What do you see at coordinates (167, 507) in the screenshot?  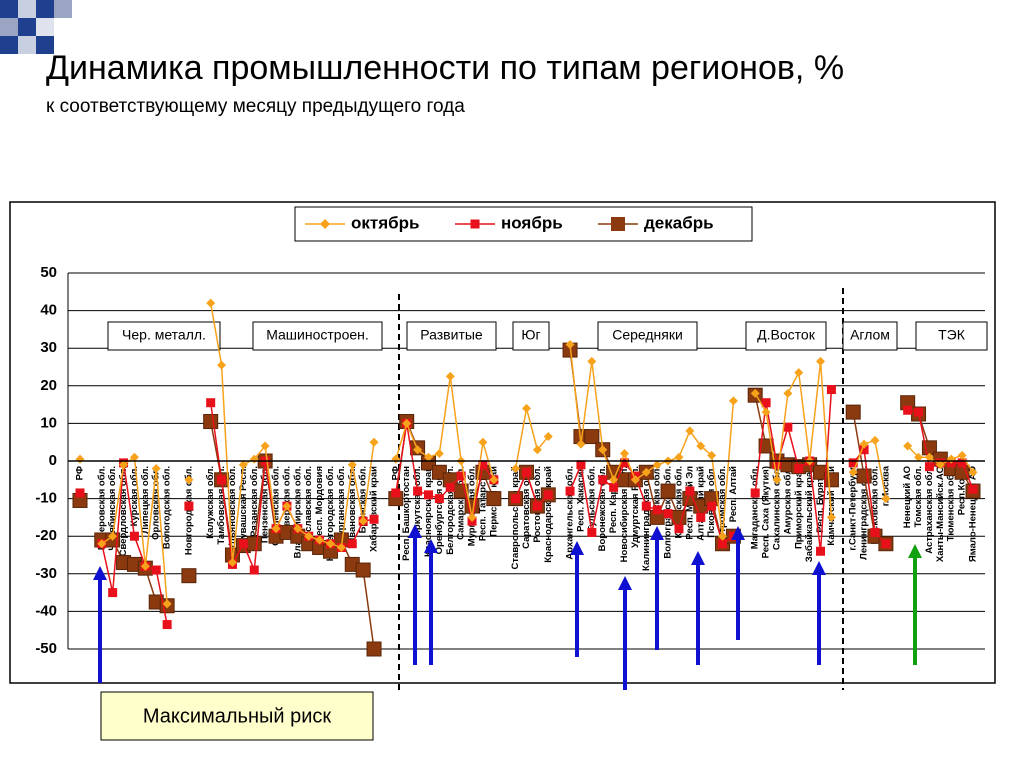 I see `x-tick-label: Вологодская обл.` at bounding box center [167, 507].